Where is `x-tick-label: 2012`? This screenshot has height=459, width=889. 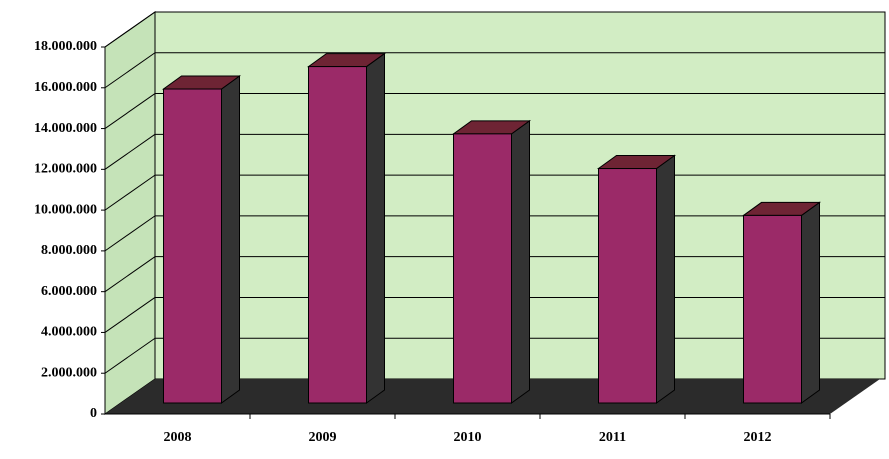
x-tick-label: 2012 is located at coordinates (758, 437).